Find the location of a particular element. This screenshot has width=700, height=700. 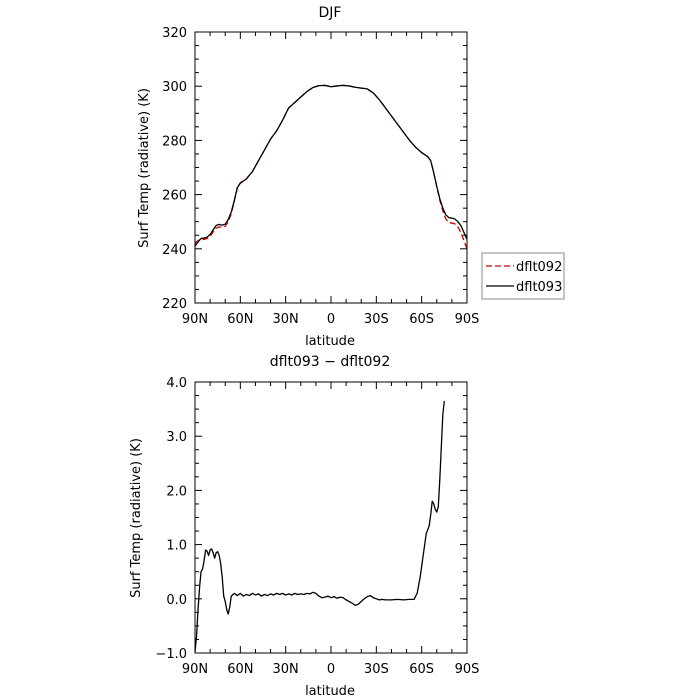

top-y-tick-label: 320 is located at coordinates (174, 33).